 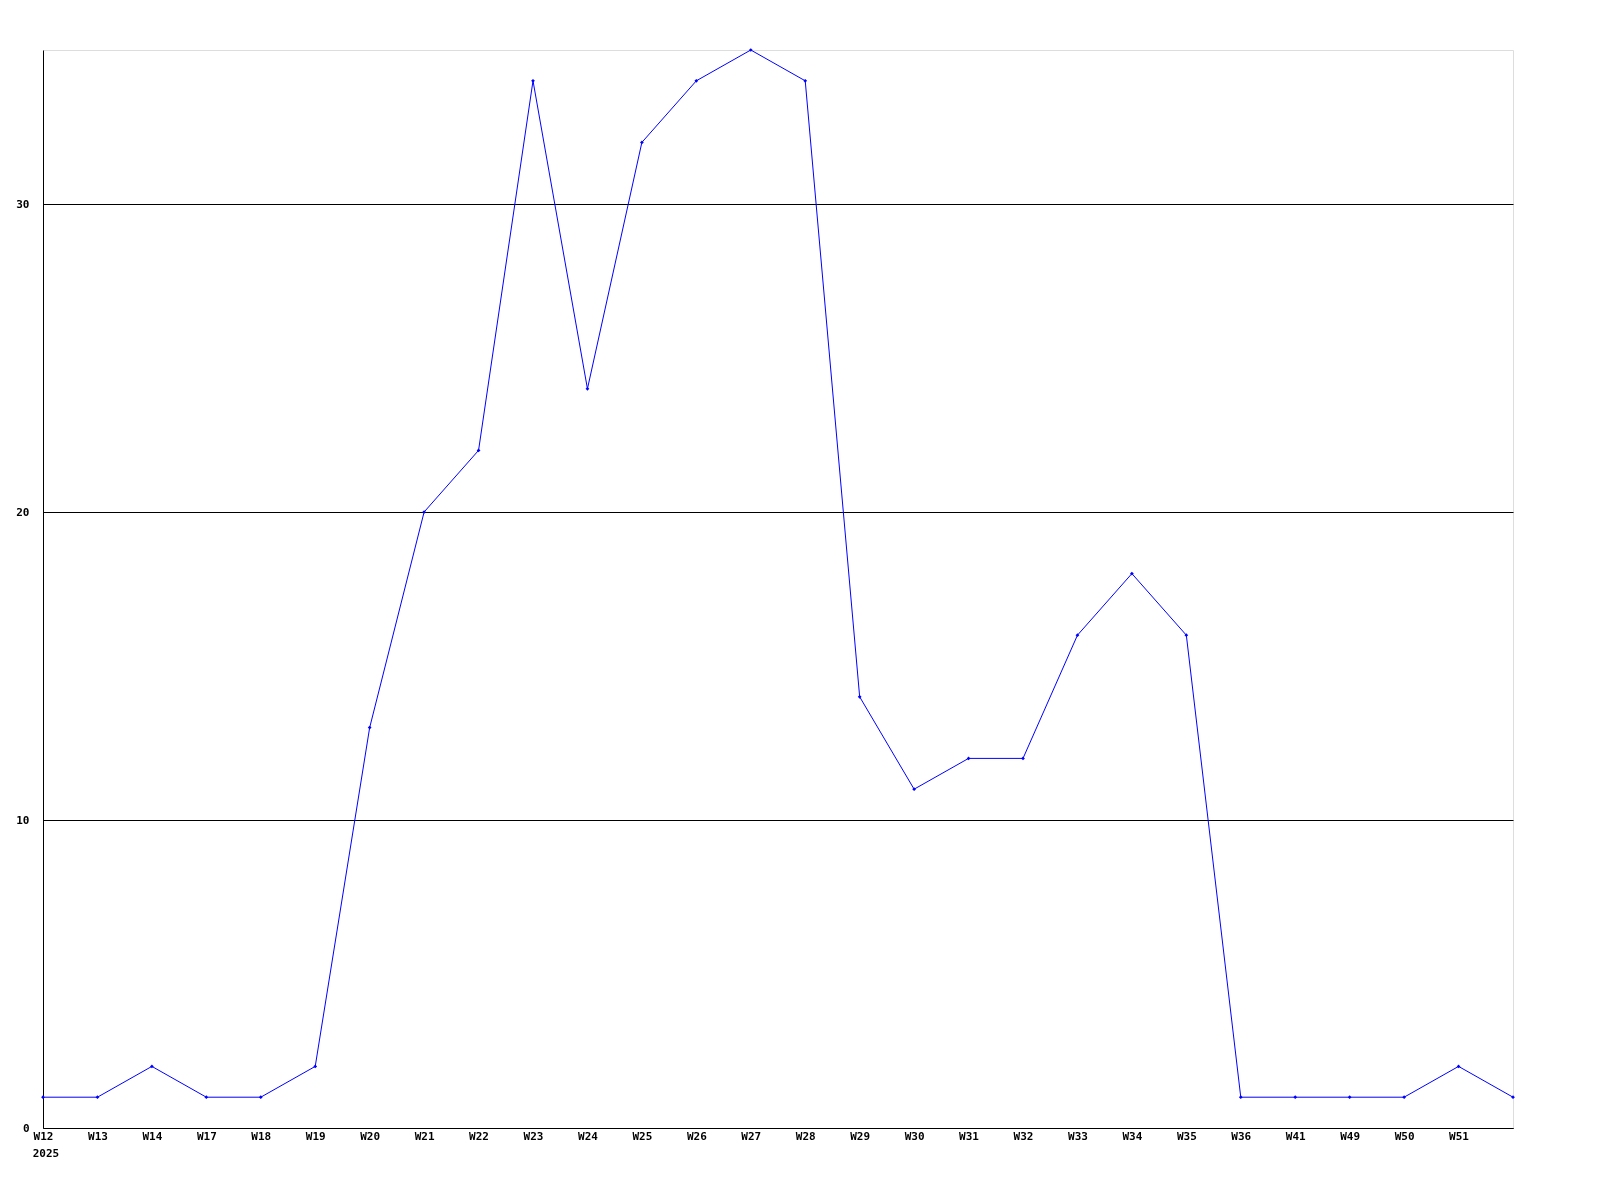 I want to click on x-tick-label: W36, so click(x=1241, y=1136).